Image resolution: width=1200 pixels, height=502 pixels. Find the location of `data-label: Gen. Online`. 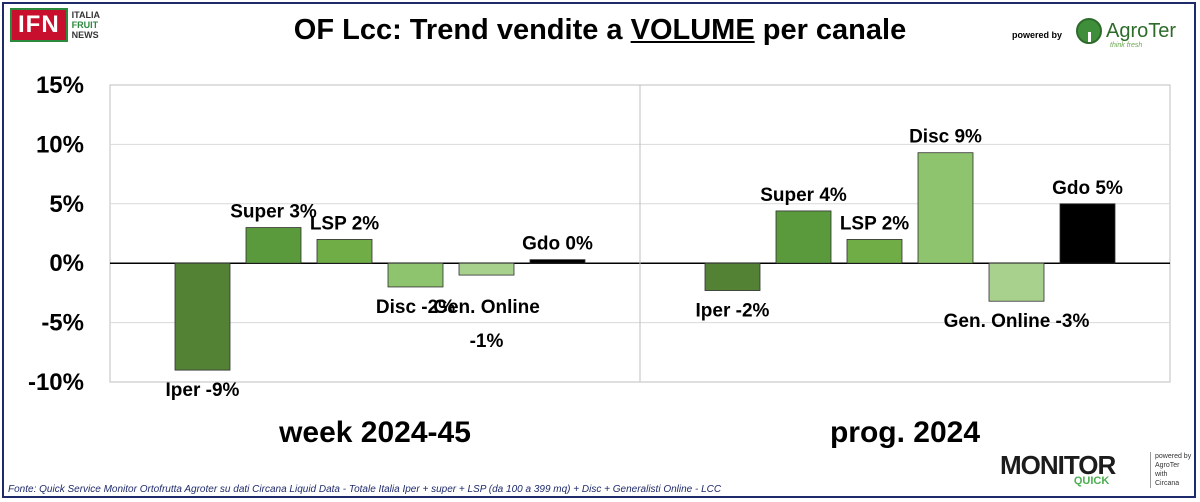

data-label: Gen. Online is located at coordinates (486, 307).